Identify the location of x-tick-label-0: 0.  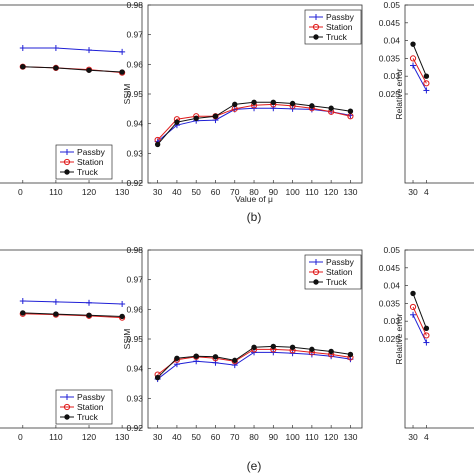
(20, 192).